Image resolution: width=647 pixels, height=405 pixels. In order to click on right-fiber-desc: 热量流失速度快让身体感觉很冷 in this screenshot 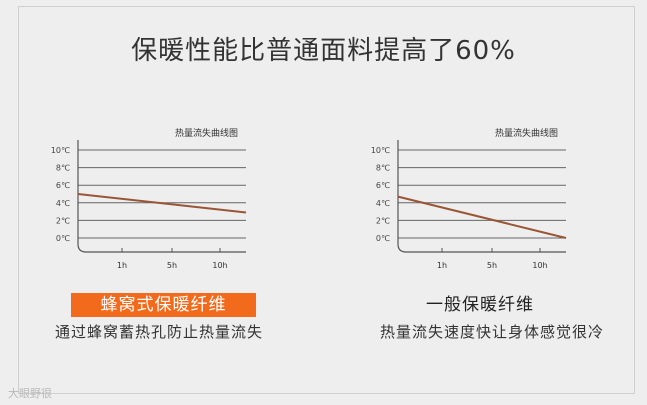, I will do `click(492, 332)`.